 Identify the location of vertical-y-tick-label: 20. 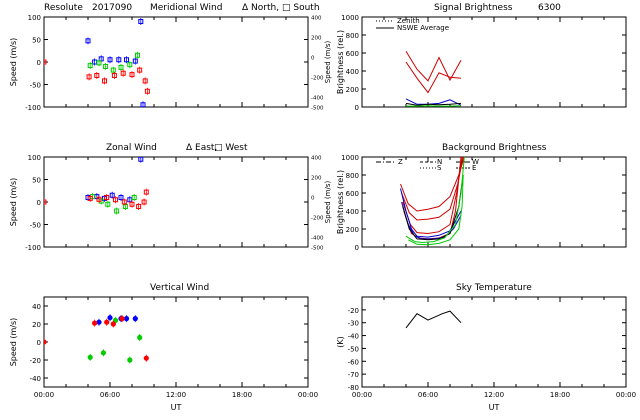
(36, 325).